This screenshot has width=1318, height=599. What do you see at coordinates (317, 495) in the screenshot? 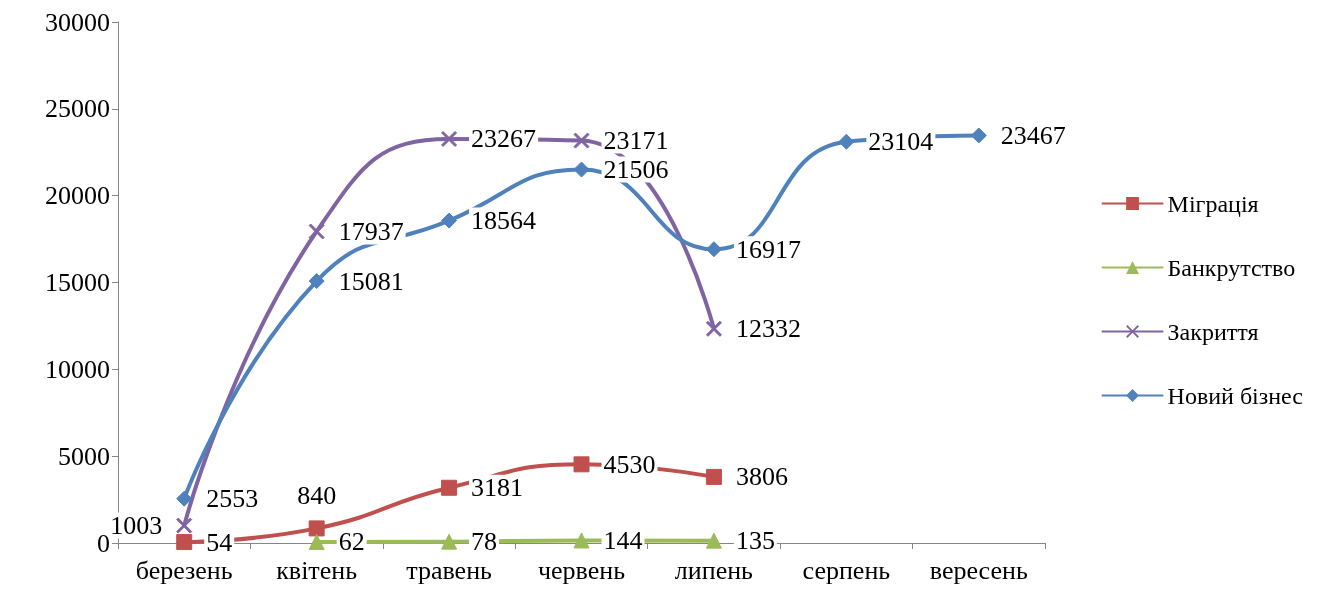
I see `data-label: 840` at bounding box center [317, 495].